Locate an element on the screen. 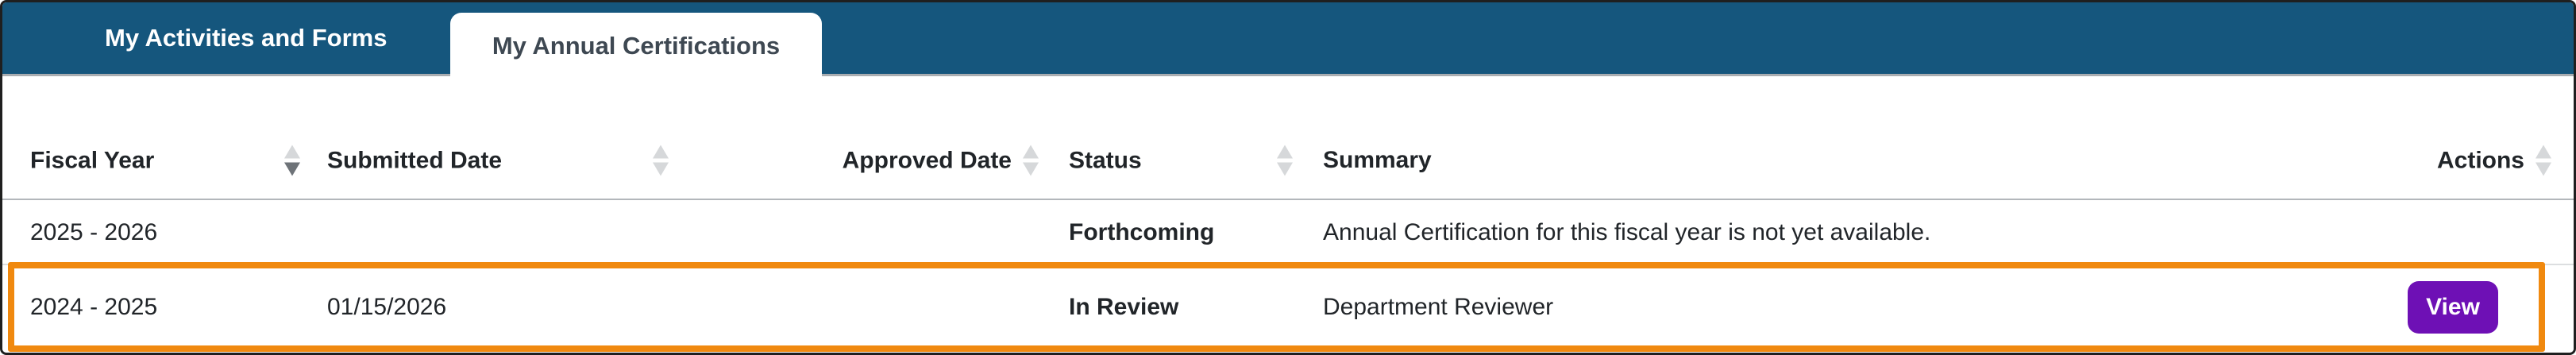 This screenshot has width=2576, height=355. column-label-summary: Summary is located at coordinates (1377, 160).